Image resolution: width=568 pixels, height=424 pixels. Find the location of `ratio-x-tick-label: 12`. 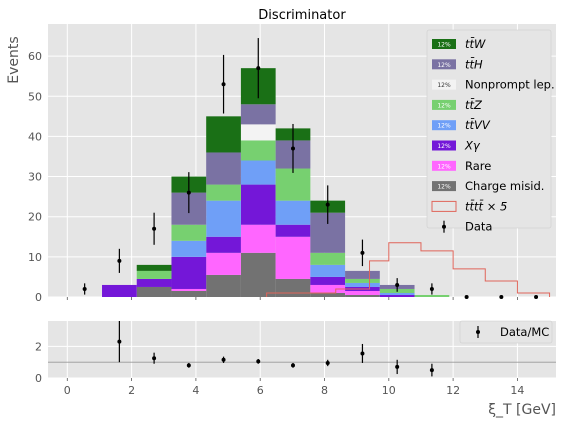

ratio-x-tick-label: 12 is located at coordinates (453, 390).